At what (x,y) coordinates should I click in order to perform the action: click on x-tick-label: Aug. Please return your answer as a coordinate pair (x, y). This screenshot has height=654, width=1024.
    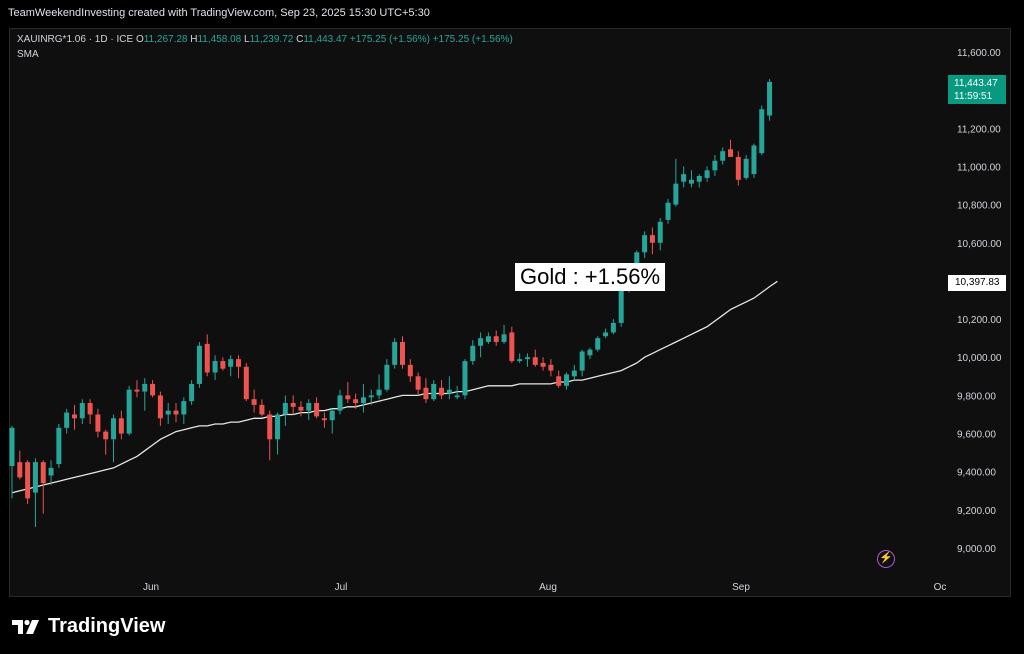
    Looking at the image, I should click on (548, 587).